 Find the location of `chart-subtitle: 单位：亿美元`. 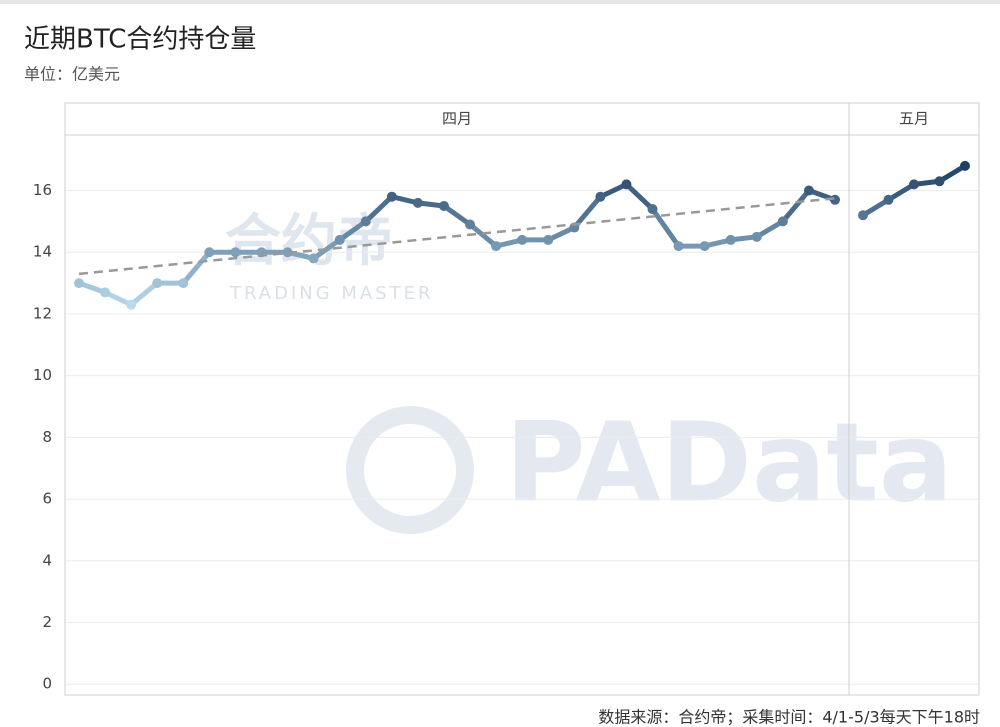

chart-subtitle: 单位：亿美元 is located at coordinates (72, 74).